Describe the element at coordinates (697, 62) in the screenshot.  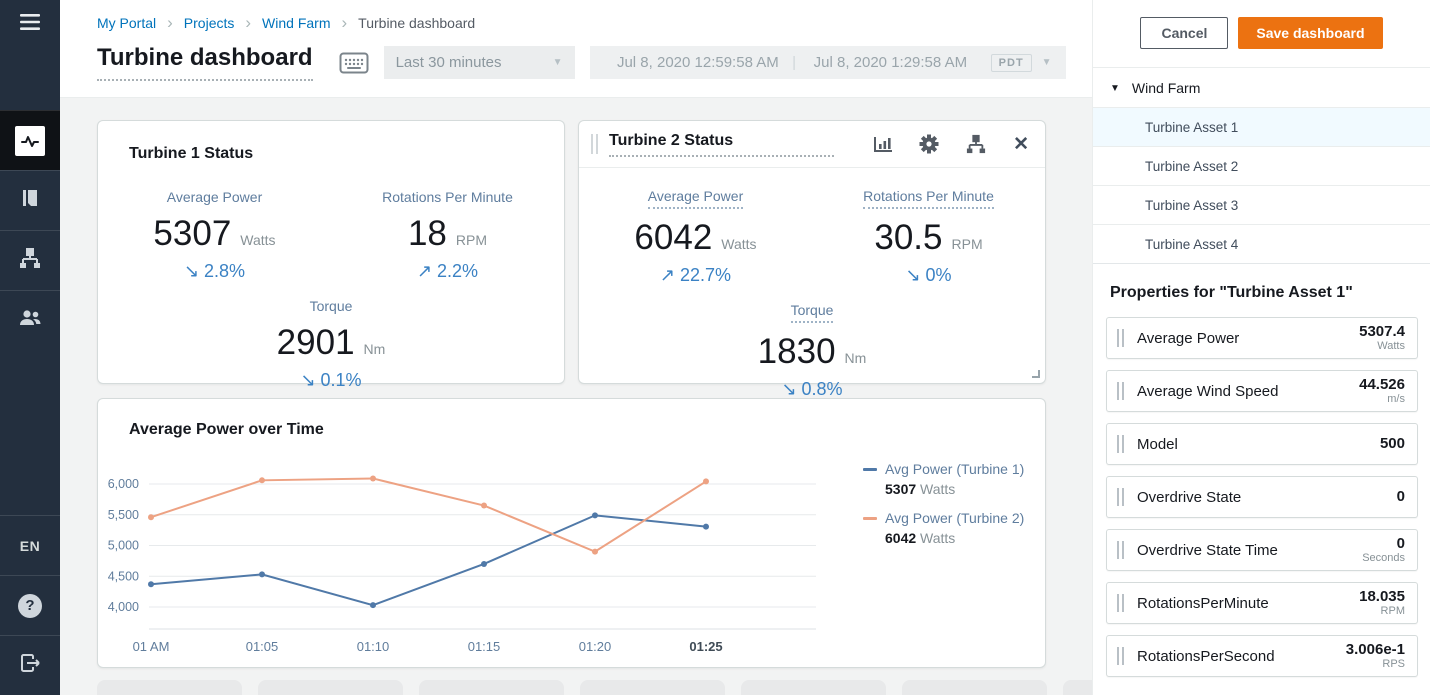
I see `start-time: Jul 8, 2020 12:59:58 AM` at that location.